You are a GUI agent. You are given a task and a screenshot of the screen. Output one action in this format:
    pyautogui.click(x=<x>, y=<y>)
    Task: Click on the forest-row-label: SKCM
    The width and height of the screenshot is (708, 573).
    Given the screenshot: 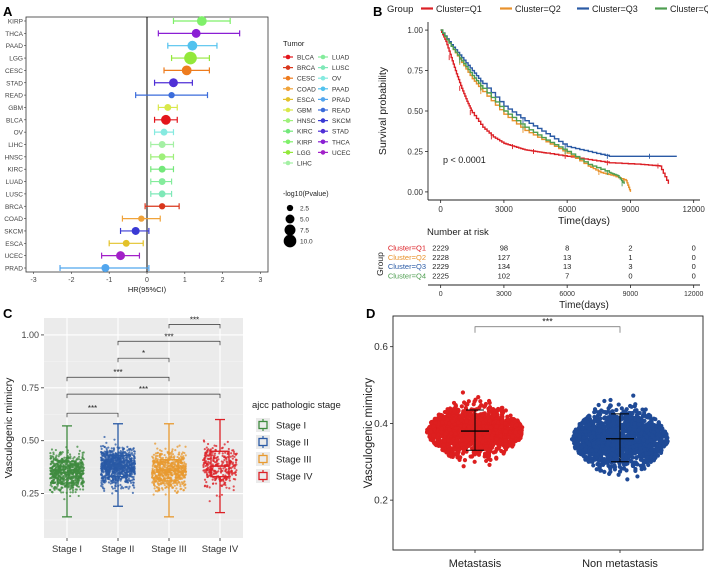 What is the action you would take?
    pyautogui.click(x=13, y=231)
    